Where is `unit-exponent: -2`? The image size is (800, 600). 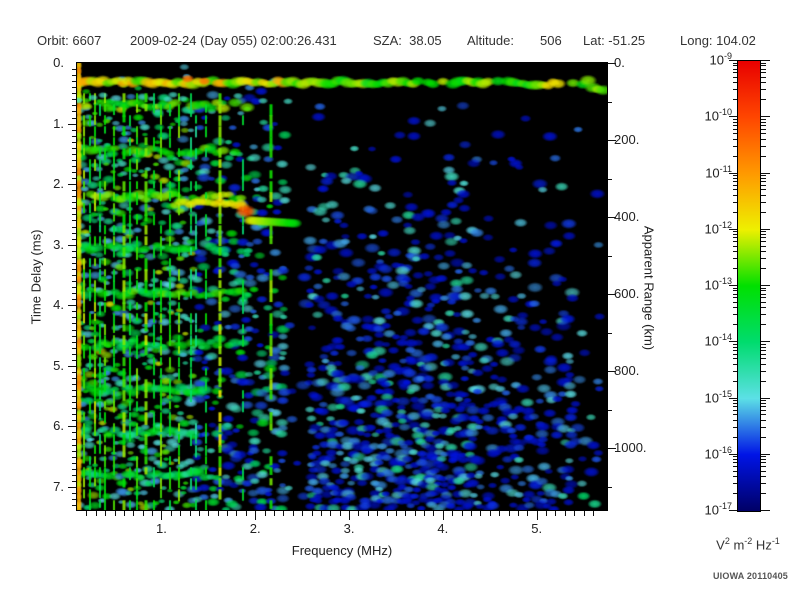
unit-exponent: -2 is located at coordinates (748, 541).